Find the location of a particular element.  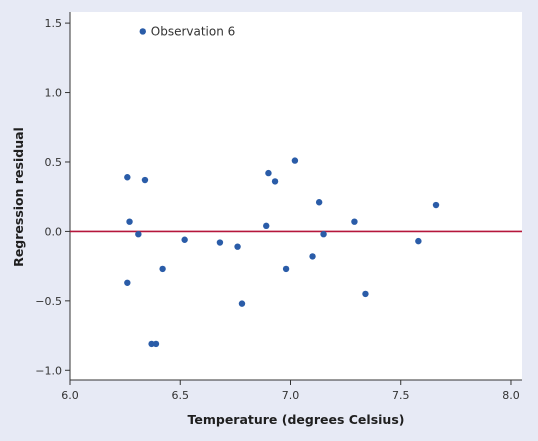

x-tick-label: 7.0 is located at coordinates (291, 395).